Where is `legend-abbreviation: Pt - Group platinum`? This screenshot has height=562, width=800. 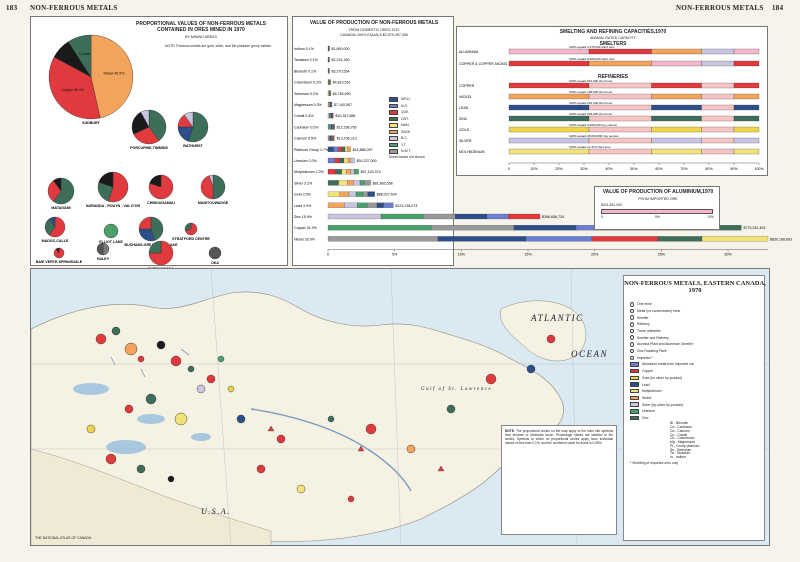 legend-abbreviation: Pt - Group platinum is located at coordinates (685, 445).